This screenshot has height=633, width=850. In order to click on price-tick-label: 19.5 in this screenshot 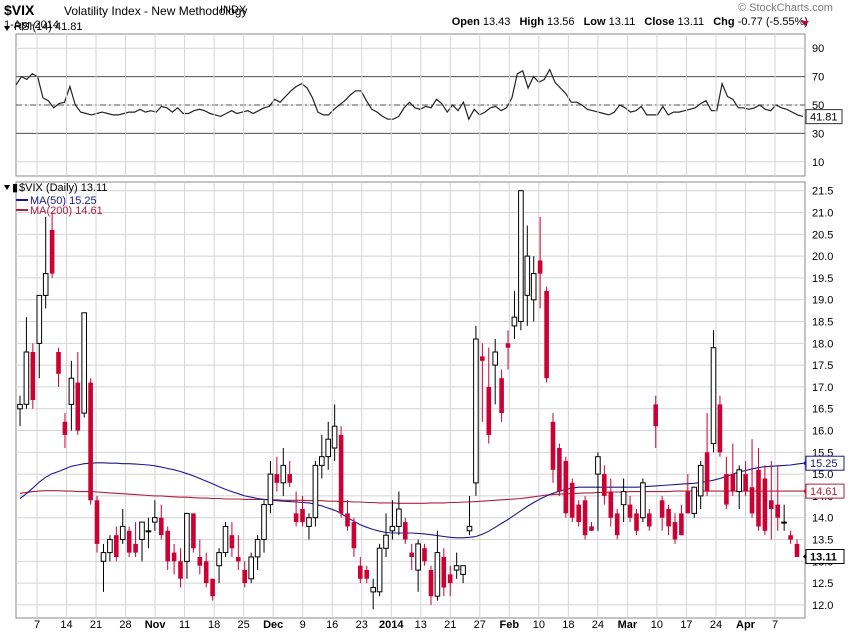, I will do `click(822, 279)`.